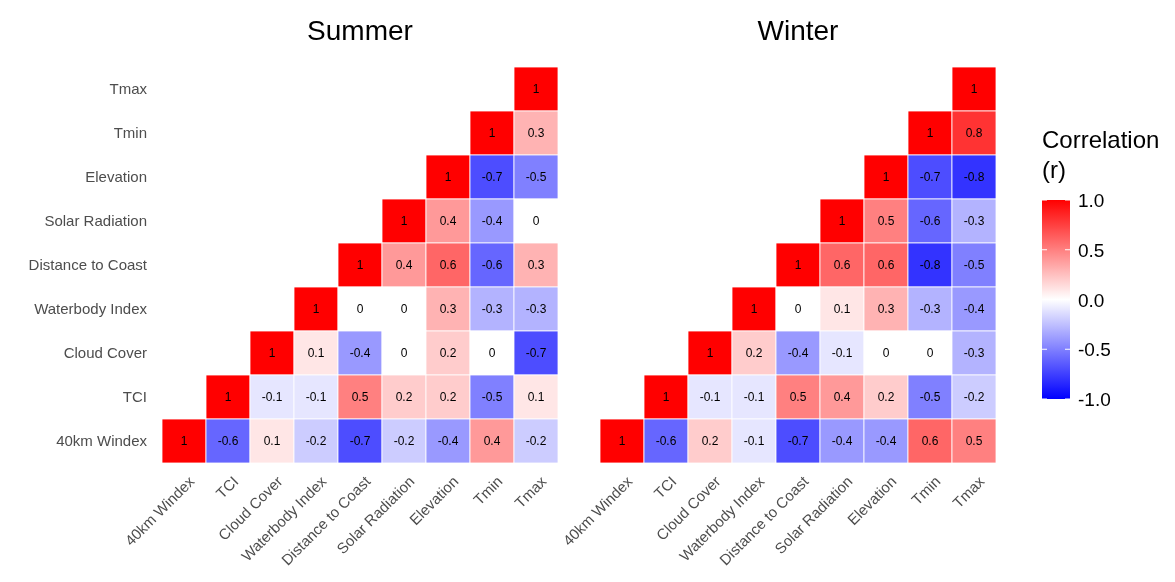  Describe the element at coordinates (128, 88) in the screenshot. I see `y-tick-label: Tmax` at that location.